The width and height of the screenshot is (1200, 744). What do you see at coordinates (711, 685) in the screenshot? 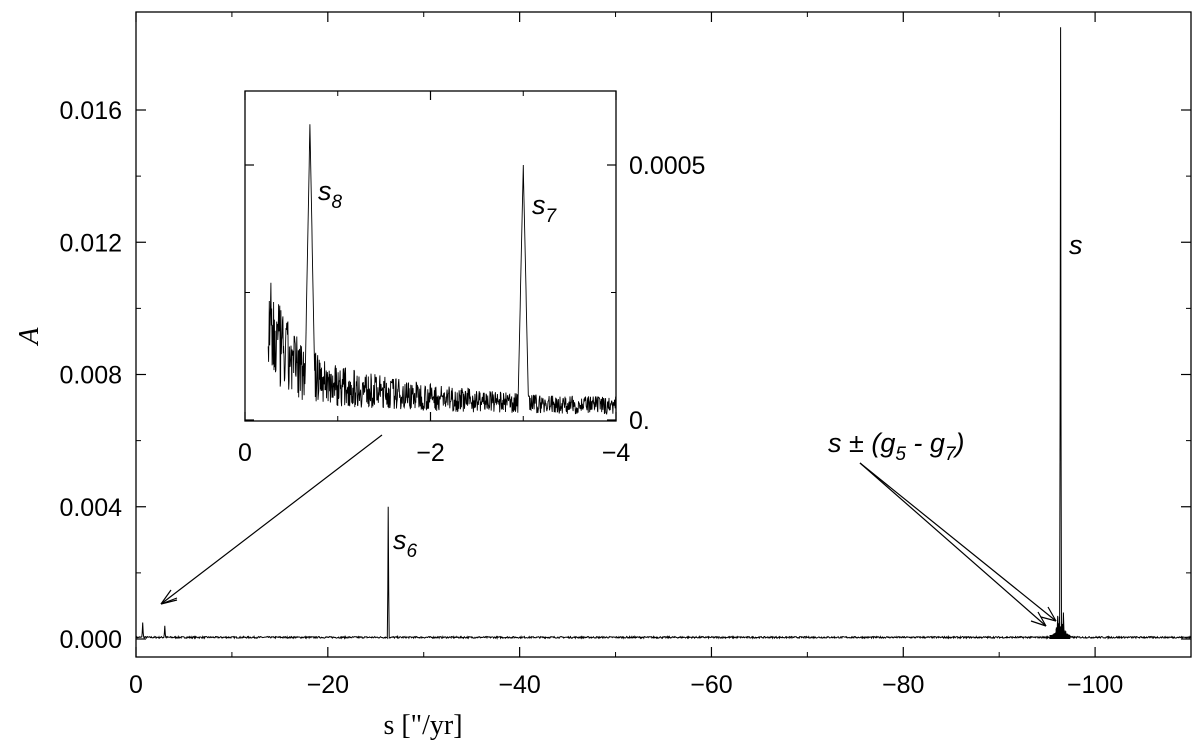
I see `main-x-tick-label: −60` at bounding box center [711, 685].